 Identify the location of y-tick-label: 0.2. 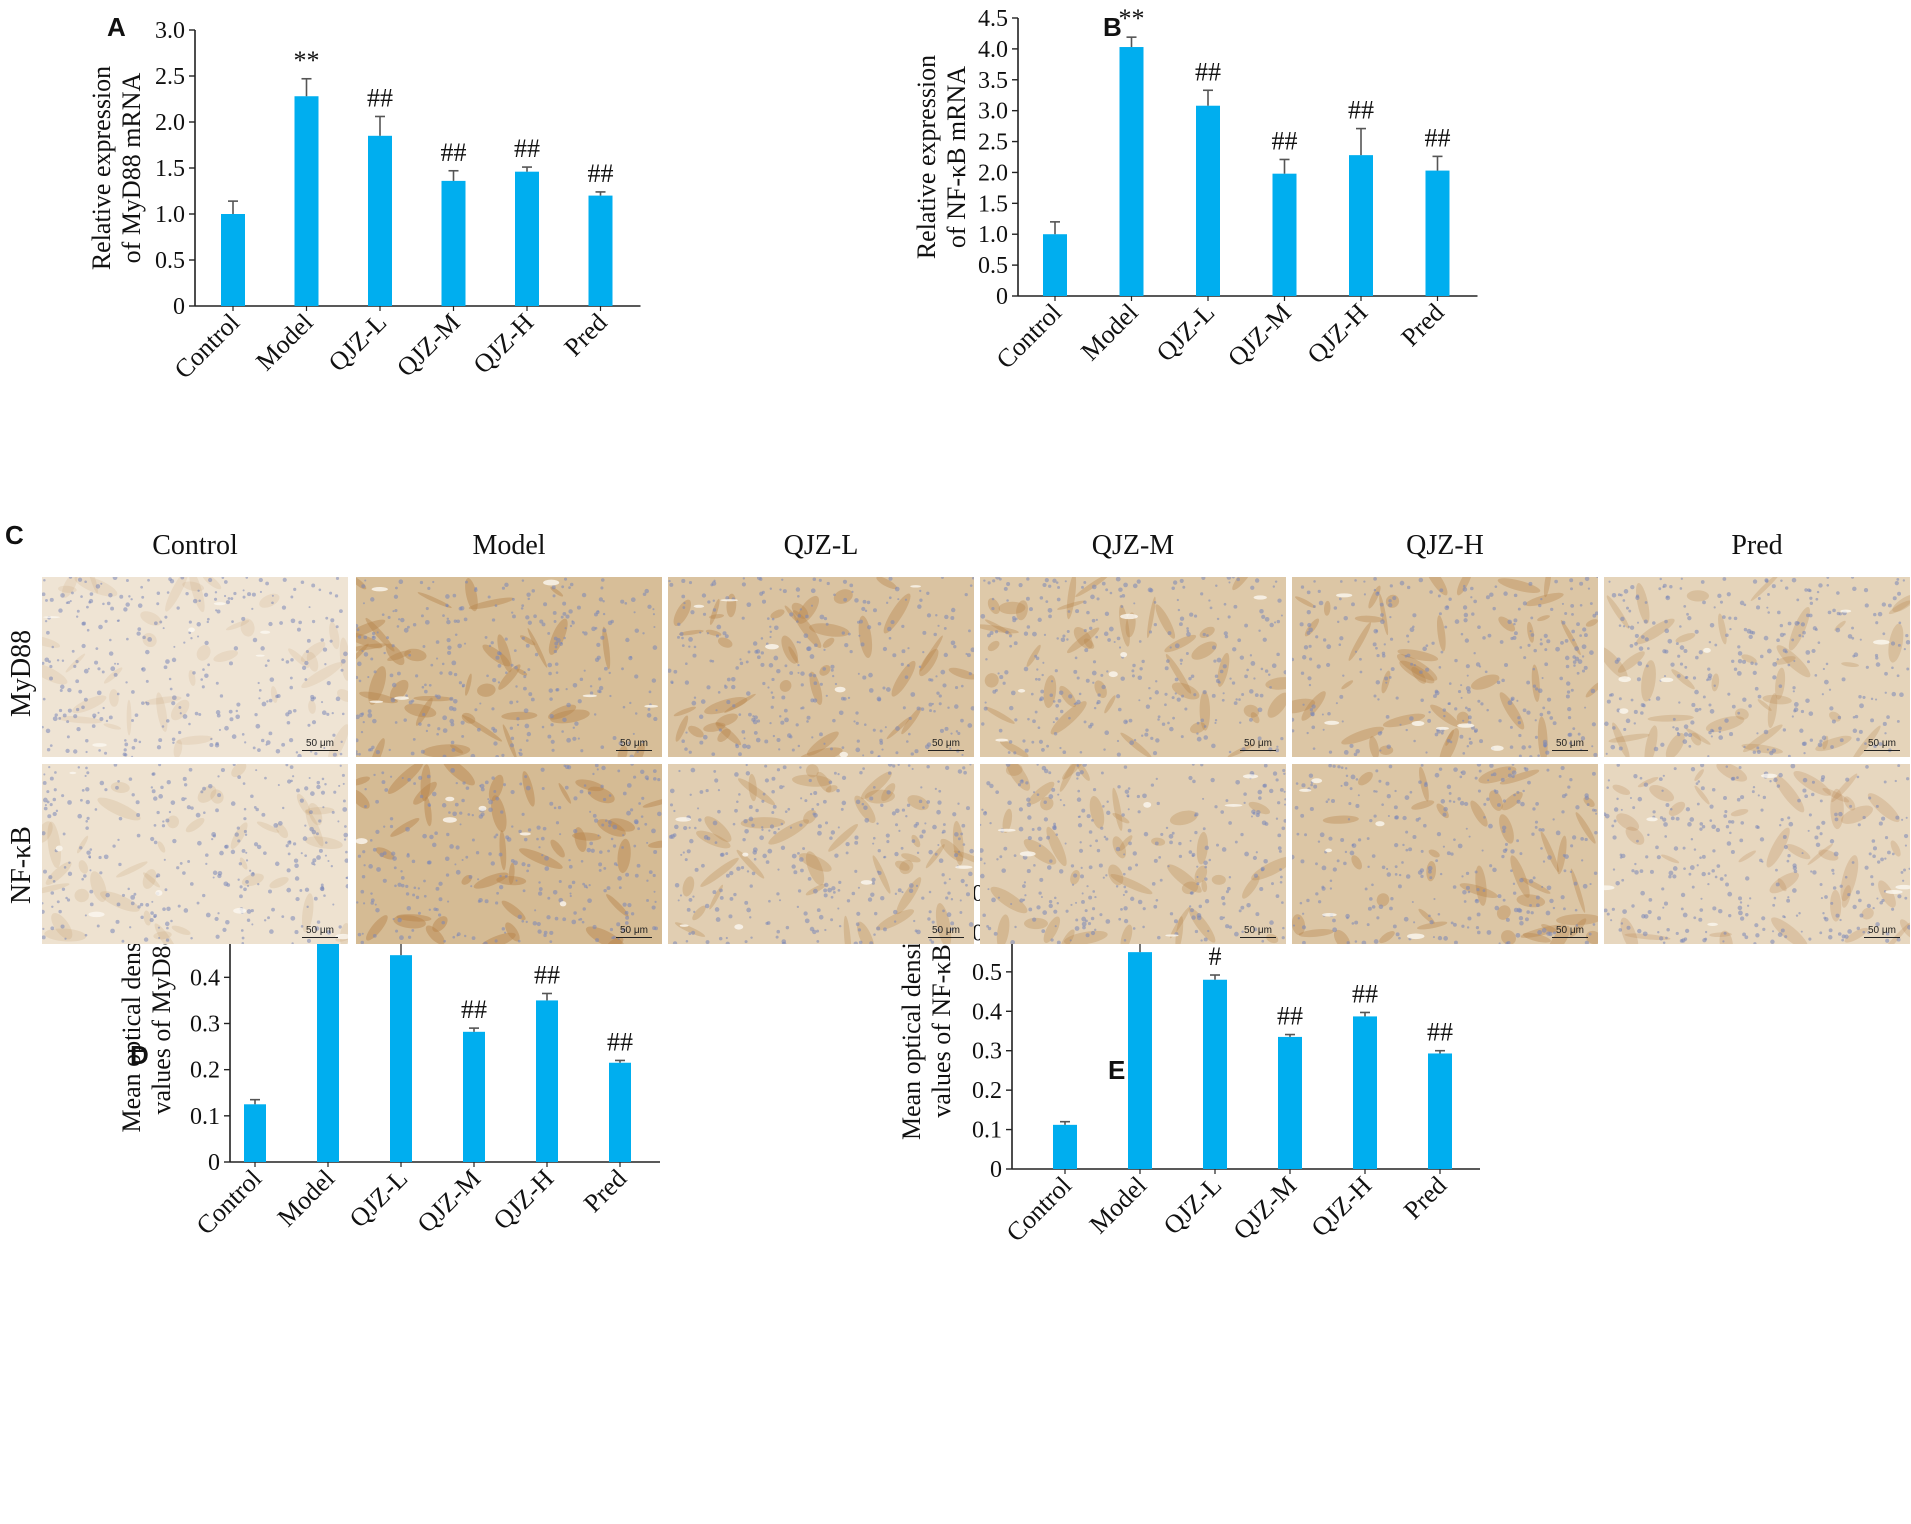
(205, 1071).